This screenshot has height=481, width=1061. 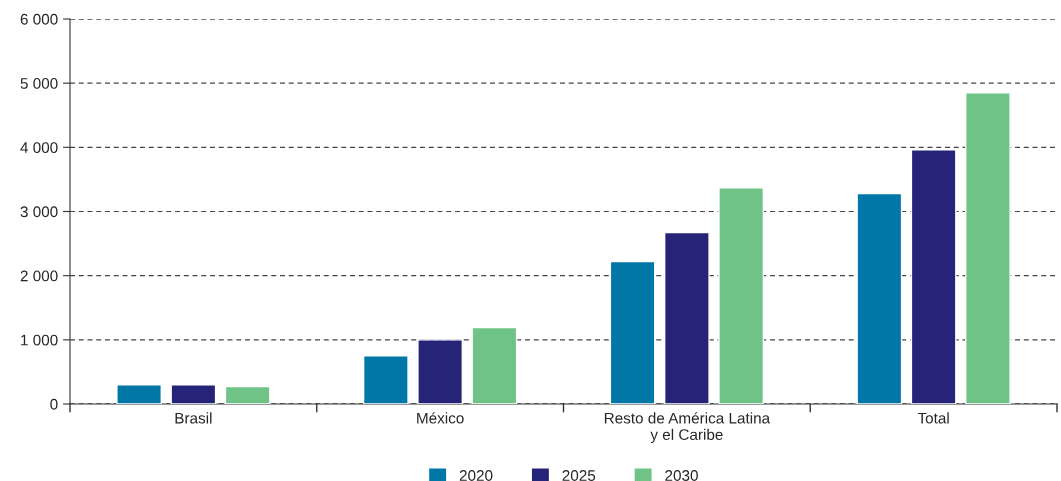 What do you see at coordinates (579, 475) in the screenshot?
I see `legend-label: 2025` at bounding box center [579, 475].